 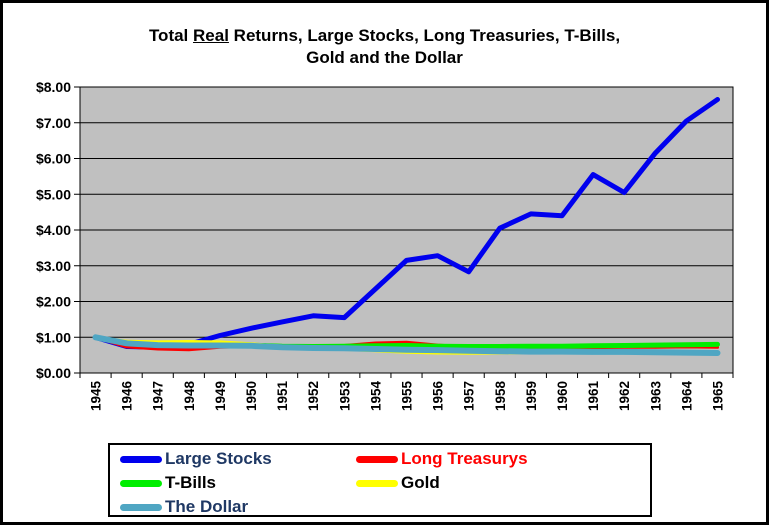 I want to click on legend-label: Gold, so click(x=420, y=482).